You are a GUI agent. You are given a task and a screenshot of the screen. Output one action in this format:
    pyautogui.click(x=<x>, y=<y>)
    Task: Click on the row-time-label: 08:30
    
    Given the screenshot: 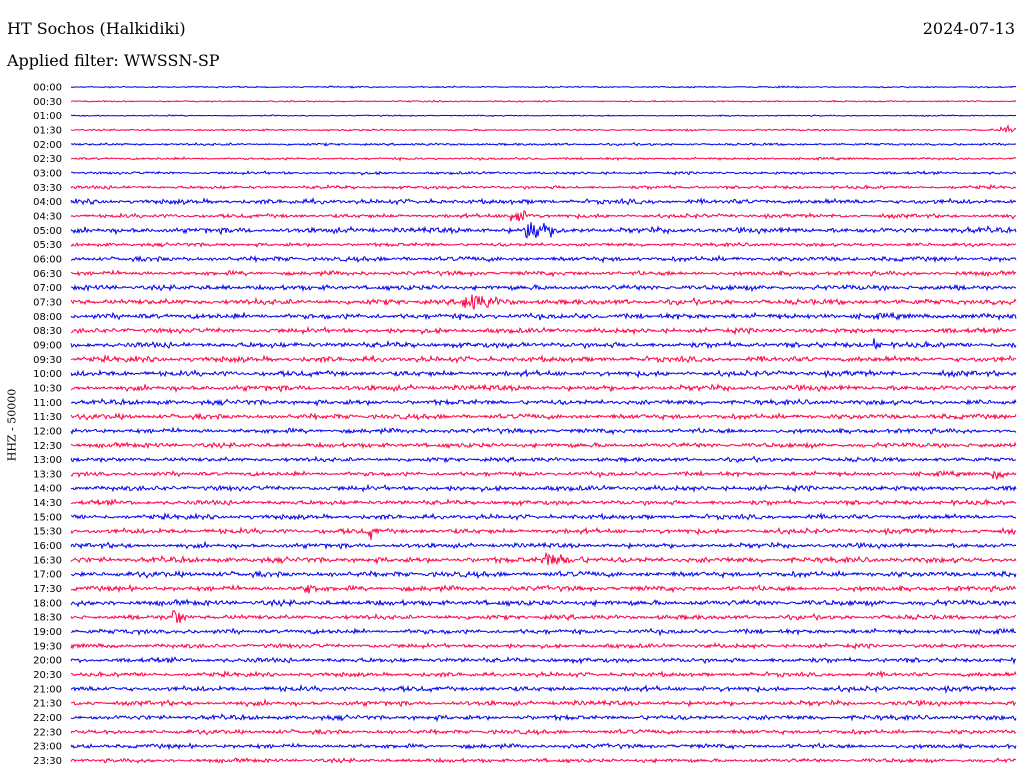 What is the action you would take?
    pyautogui.click(x=47, y=331)
    